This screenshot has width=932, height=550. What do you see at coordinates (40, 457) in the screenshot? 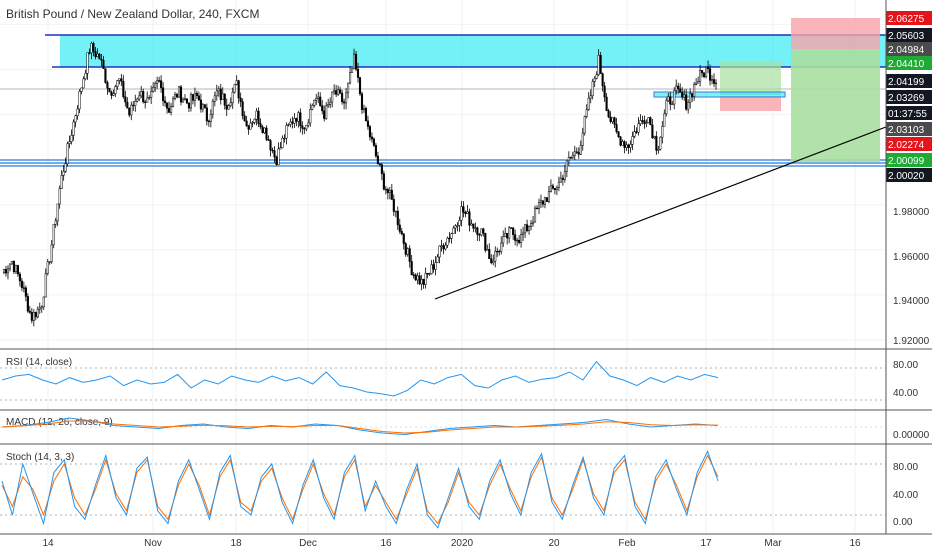
I see `indicator-name: Stoch (14, 3, 3)` at bounding box center [40, 457].